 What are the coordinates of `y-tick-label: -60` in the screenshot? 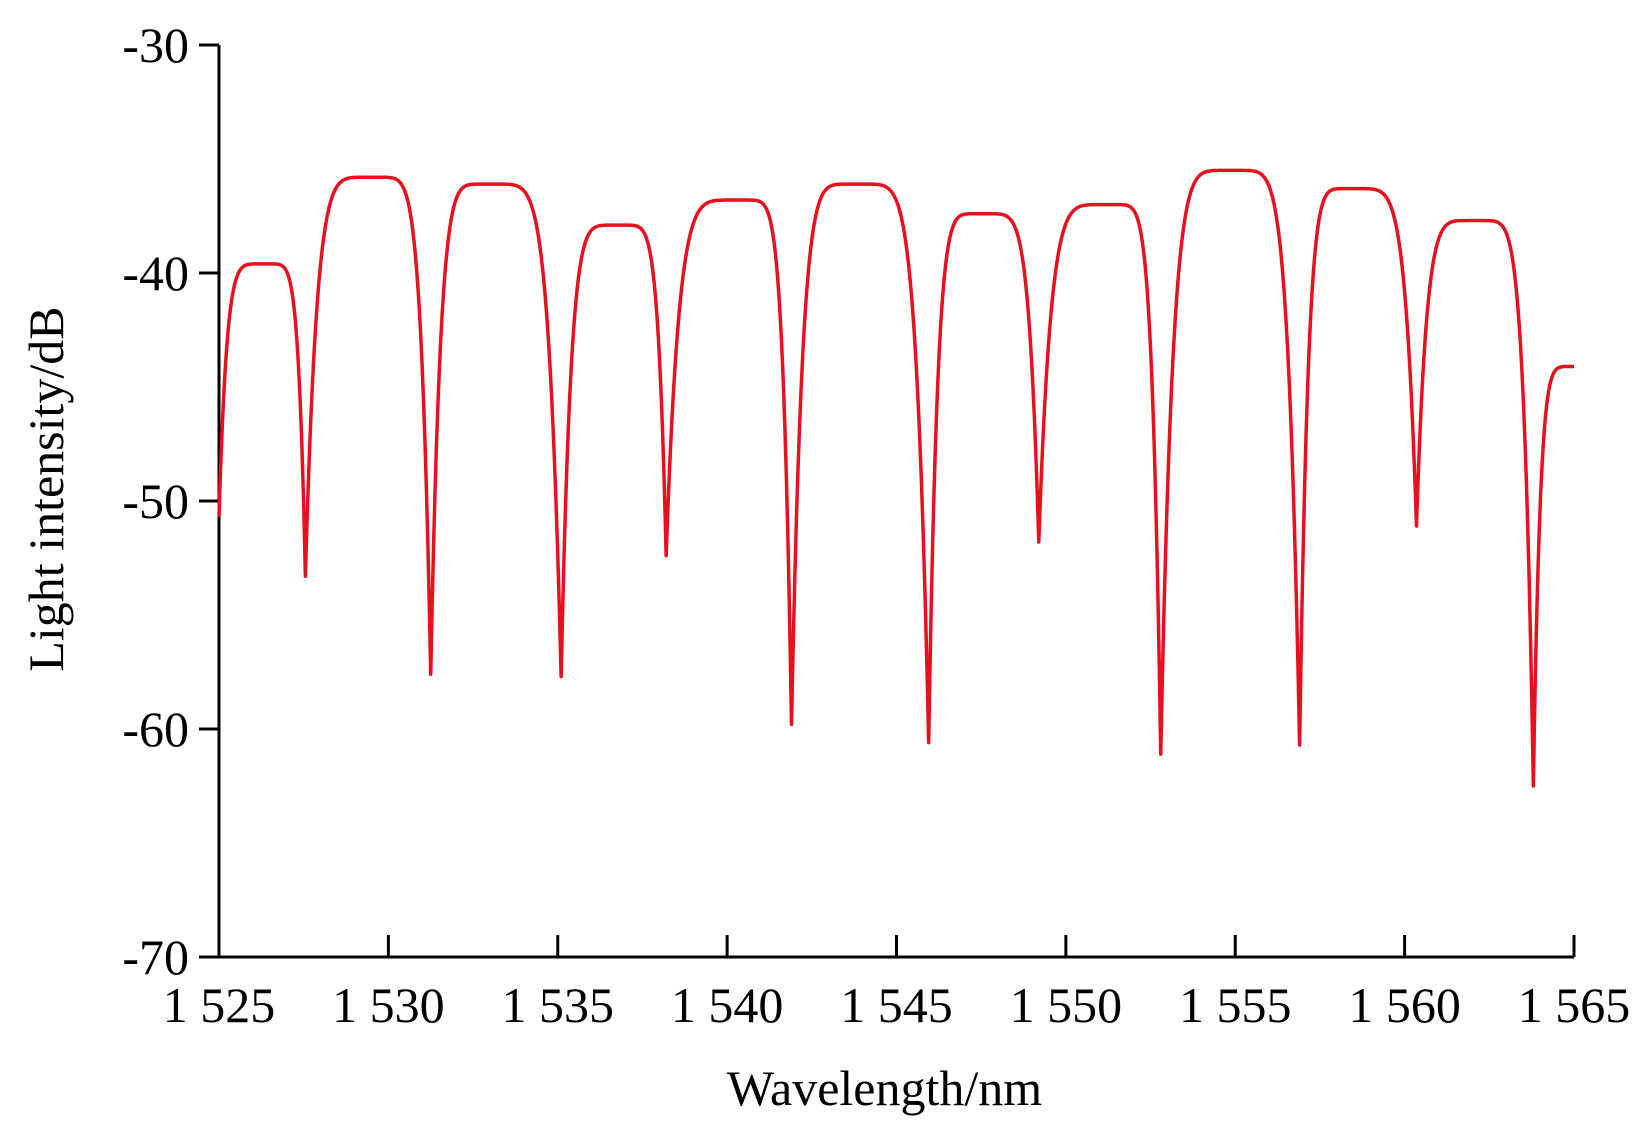 It's located at (155, 729).